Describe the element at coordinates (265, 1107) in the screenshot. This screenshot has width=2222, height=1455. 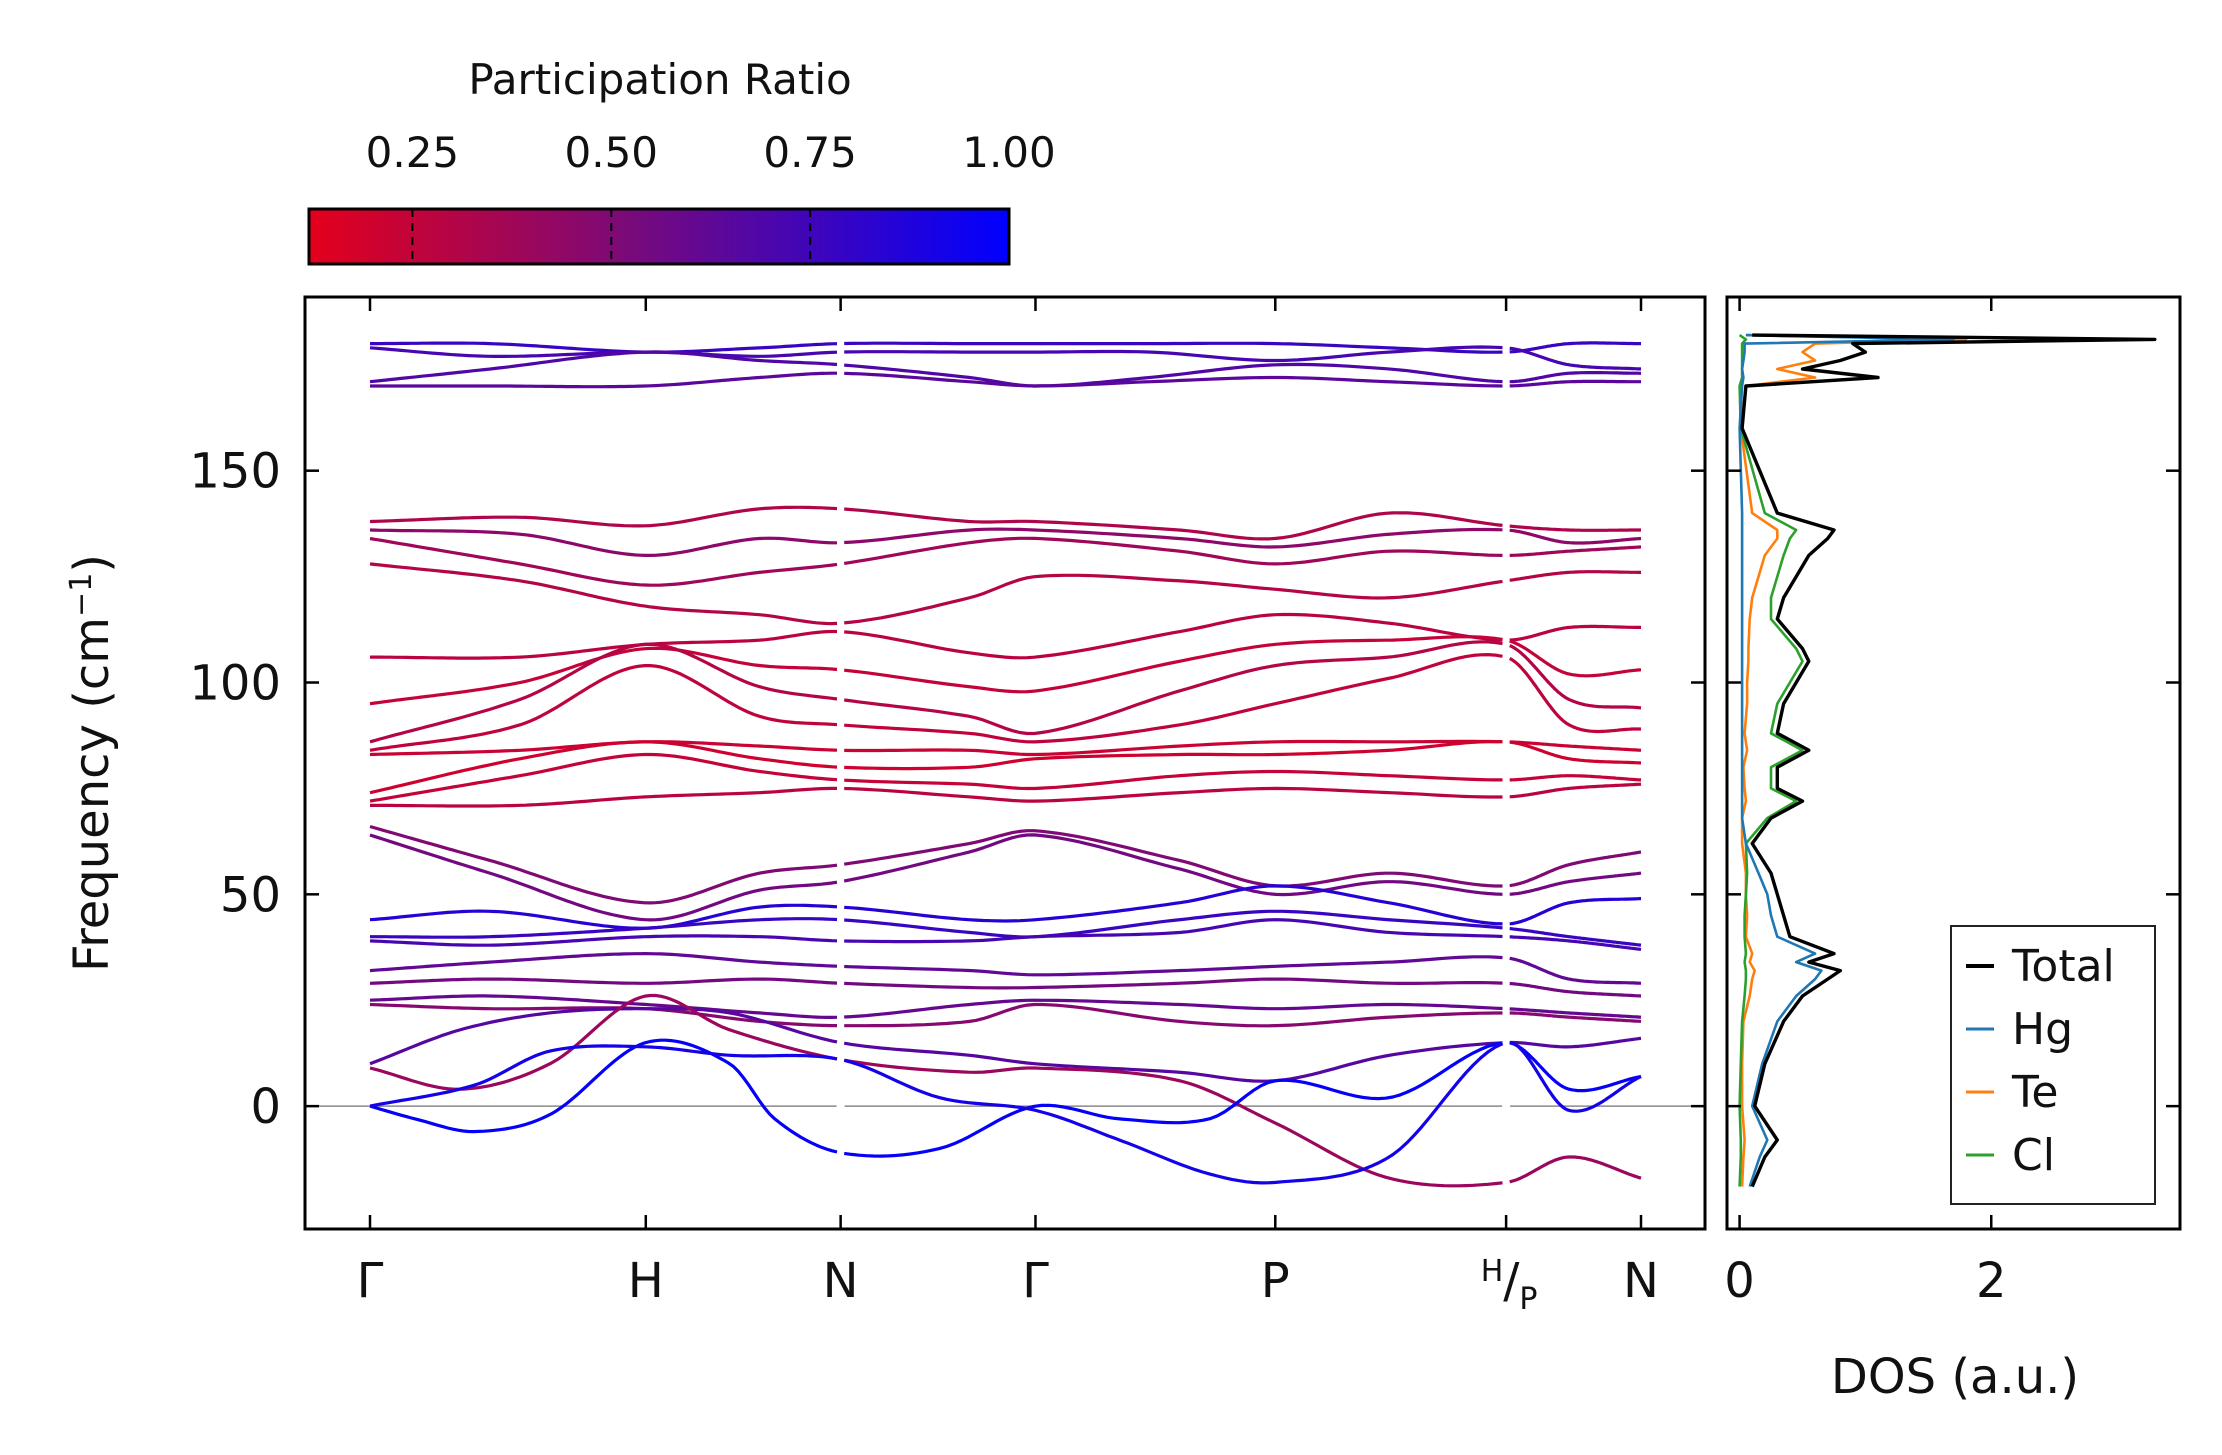
I see `y-tick-label: 0` at that location.